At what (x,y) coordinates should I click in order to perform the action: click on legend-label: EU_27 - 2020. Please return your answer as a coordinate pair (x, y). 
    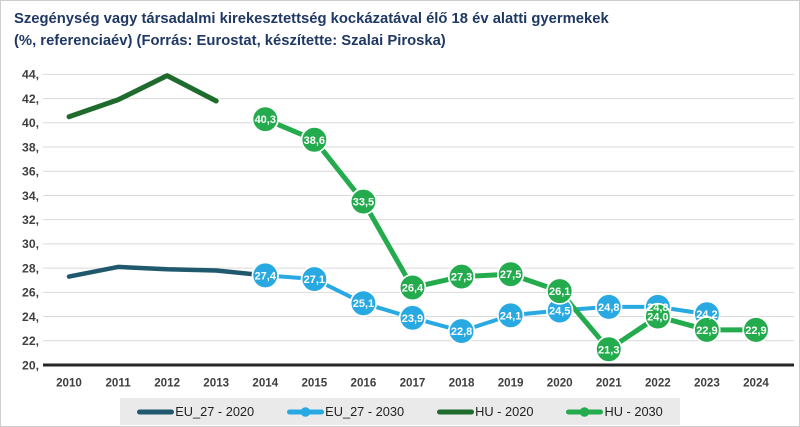
    Looking at the image, I should click on (215, 411).